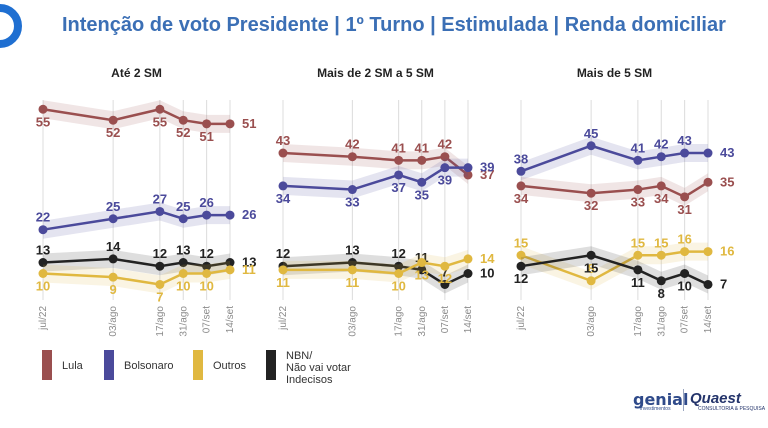 This screenshot has width=768, height=428. I want to click on data-label-ate-2-sm-nbn-3: 13, so click(183, 250).